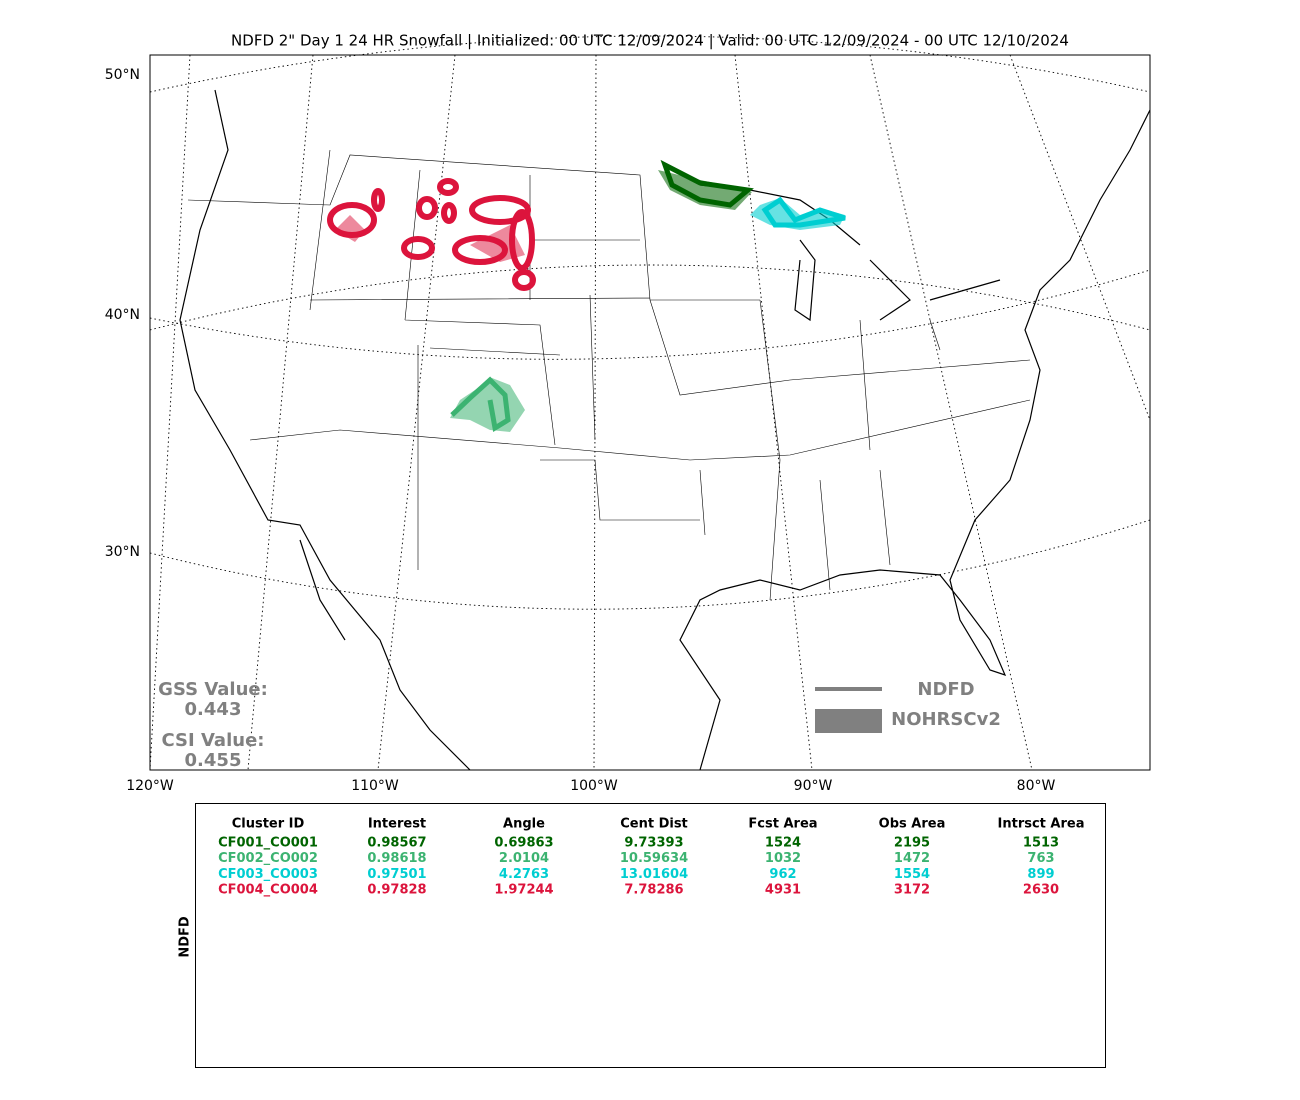 The width and height of the screenshot is (1300, 1100). What do you see at coordinates (850, 253) in the screenshot?
I see `great-lakes` at bounding box center [850, 253].